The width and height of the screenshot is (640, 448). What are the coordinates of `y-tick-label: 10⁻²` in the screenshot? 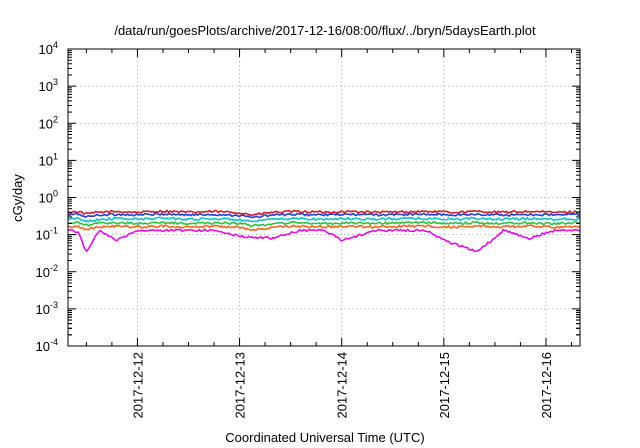 It's located at (47, 271).